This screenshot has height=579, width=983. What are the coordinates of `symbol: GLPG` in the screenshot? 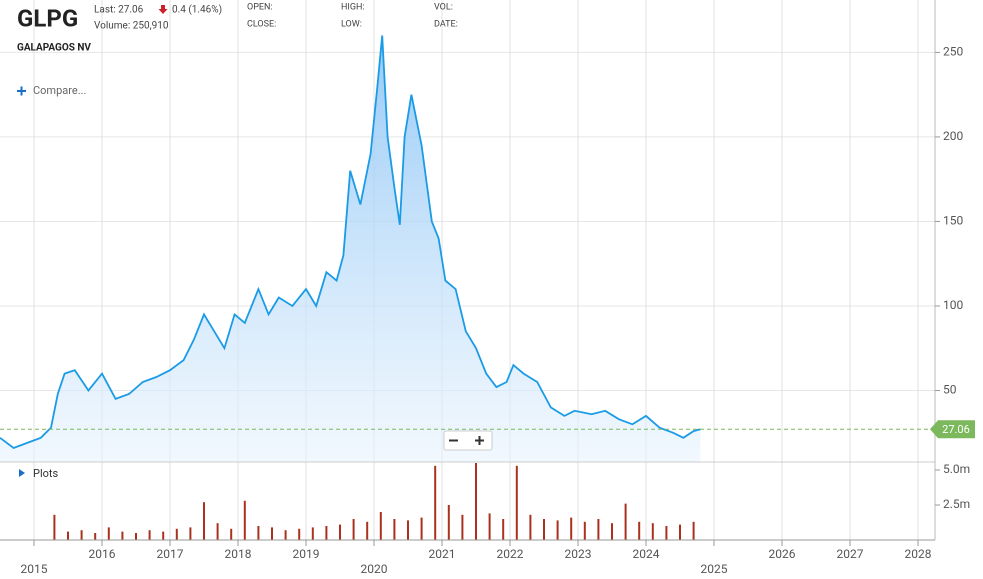 It's located at (47, 18).